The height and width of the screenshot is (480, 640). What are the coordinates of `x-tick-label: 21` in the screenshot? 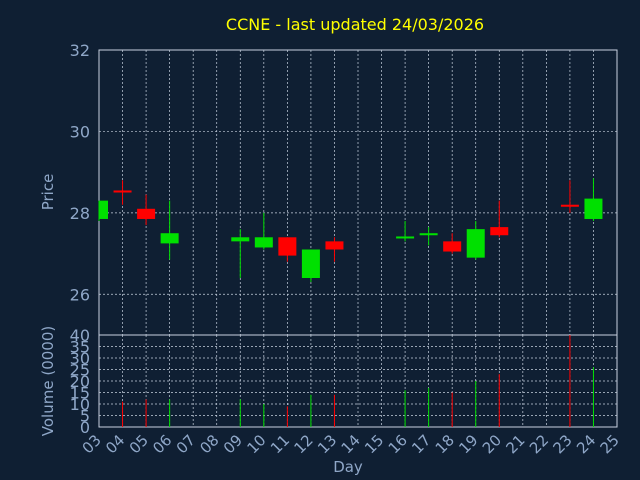 It's located at (515, 444).